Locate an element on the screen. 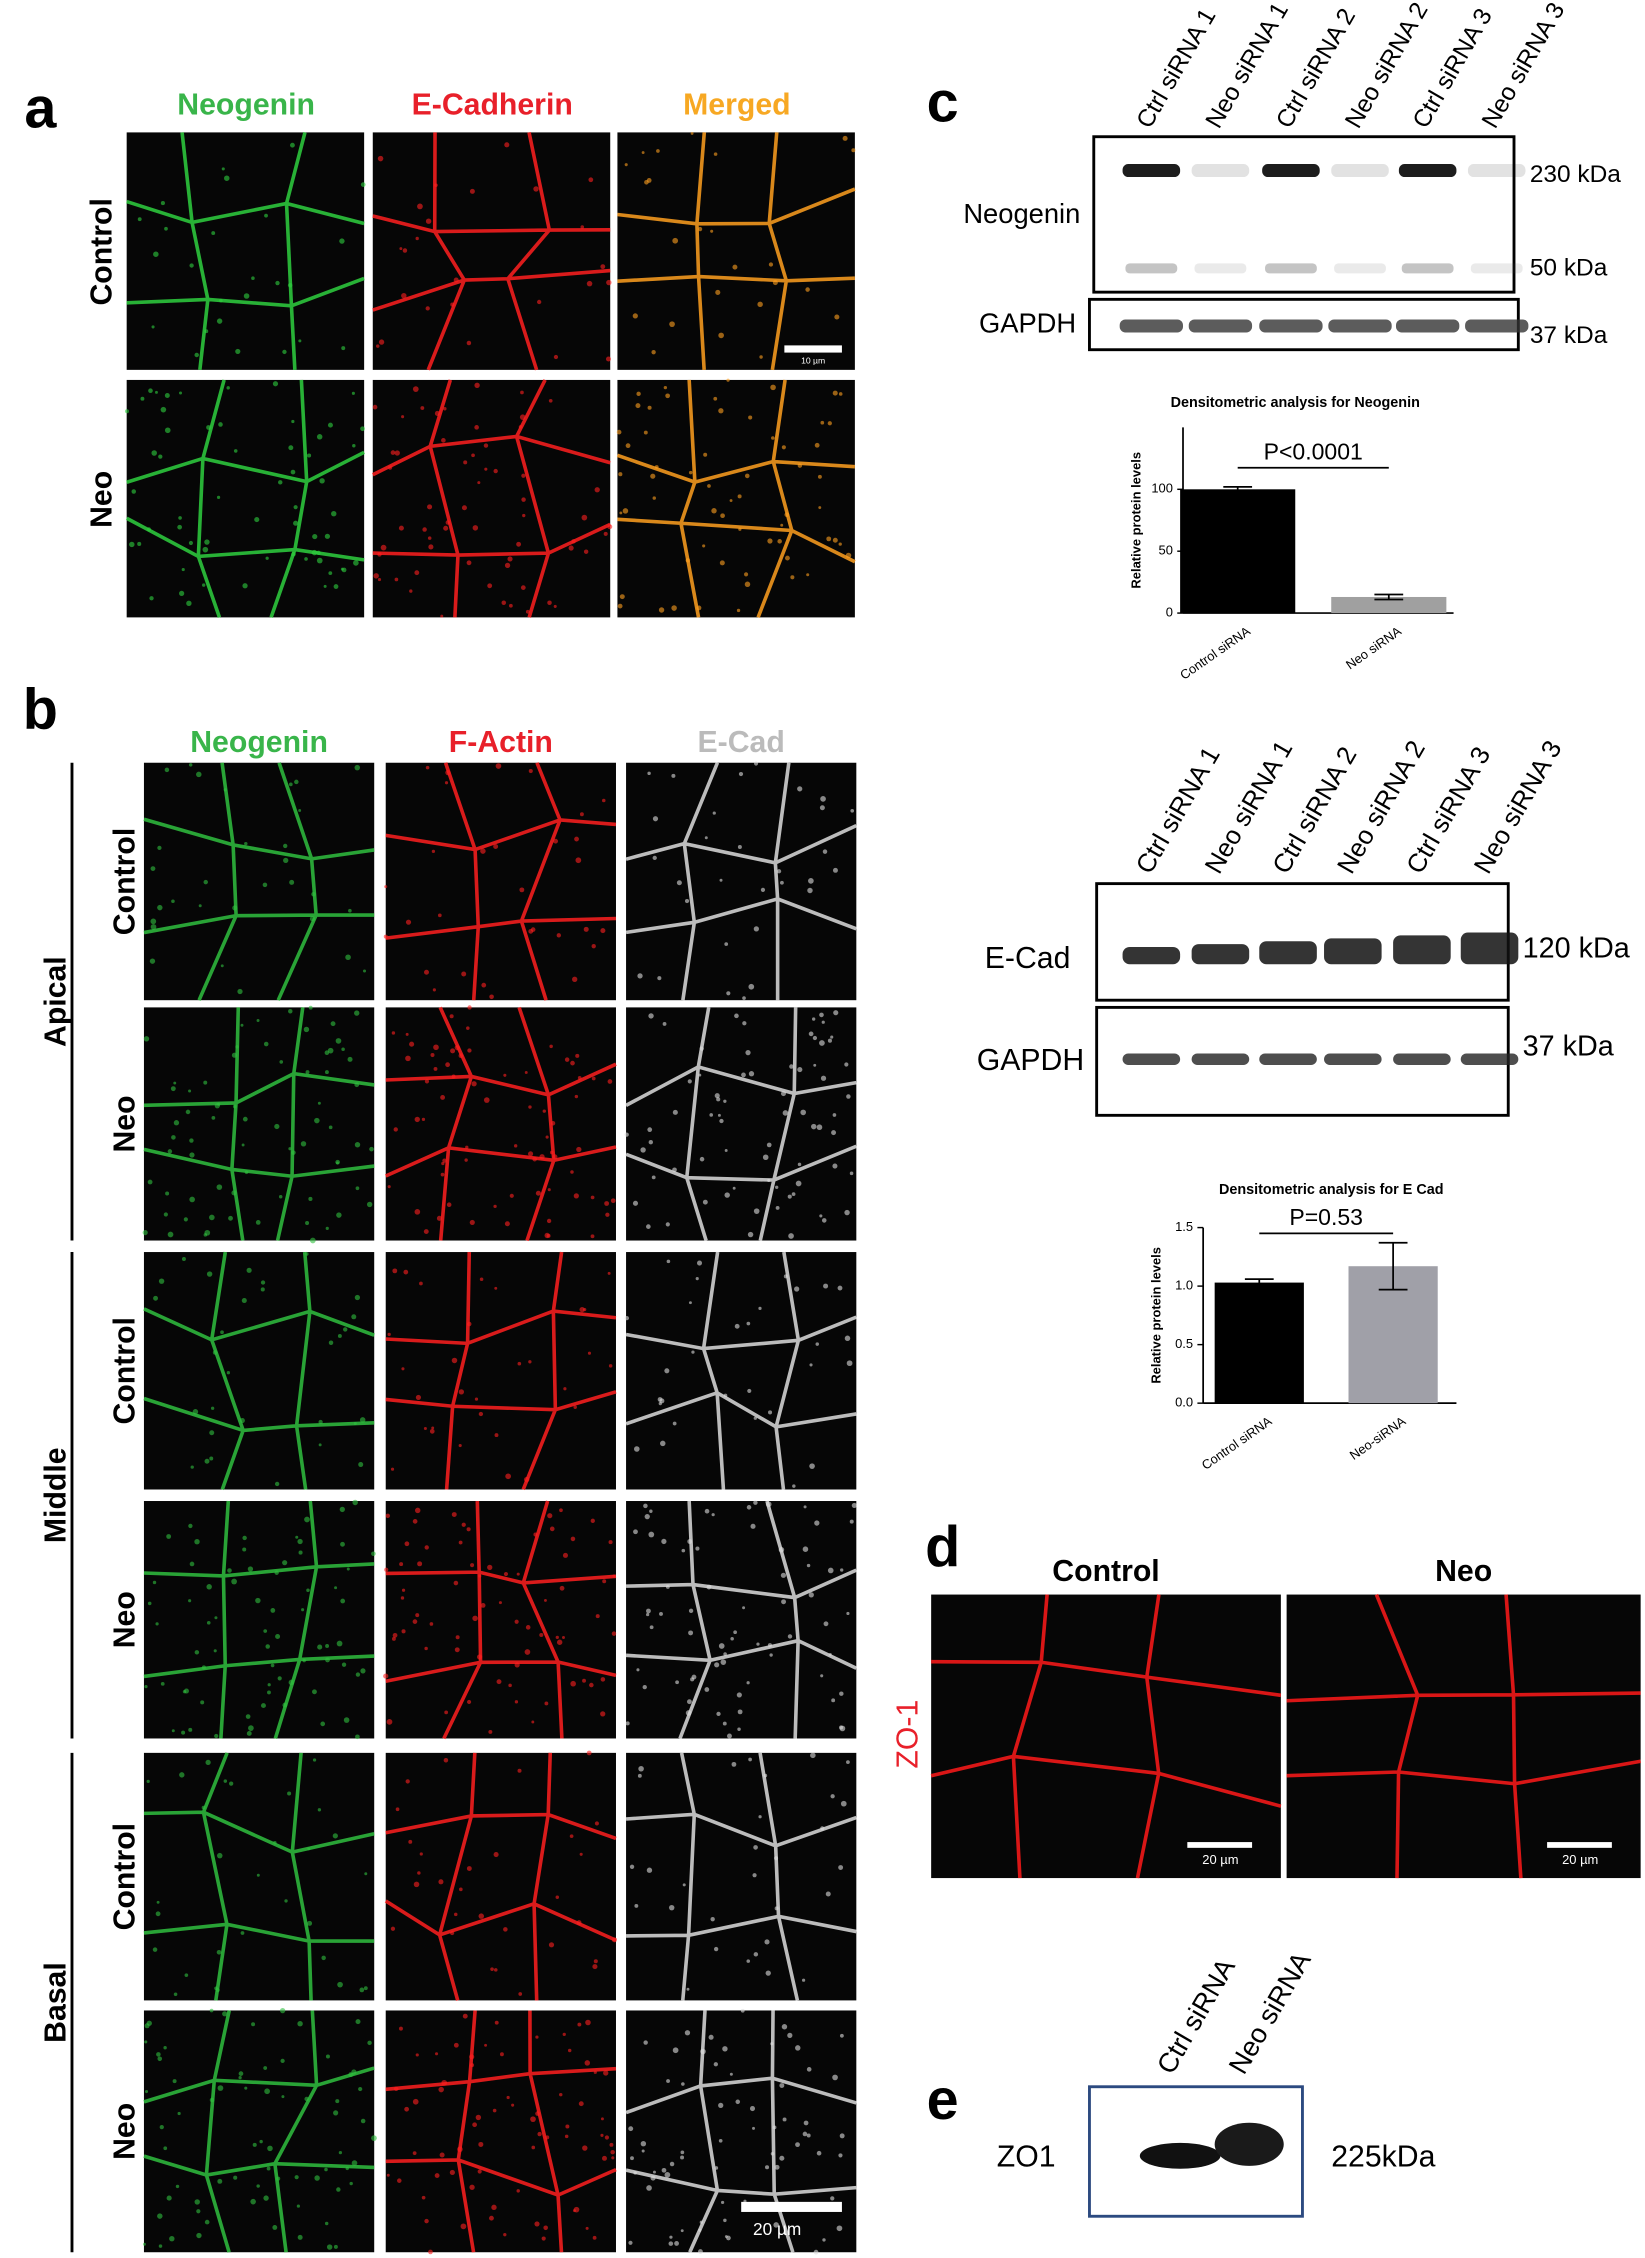 The width and height of the screenshot is (1645, 2258). y-tick-label: 1.5 is located at coordinates (1184, 1226).